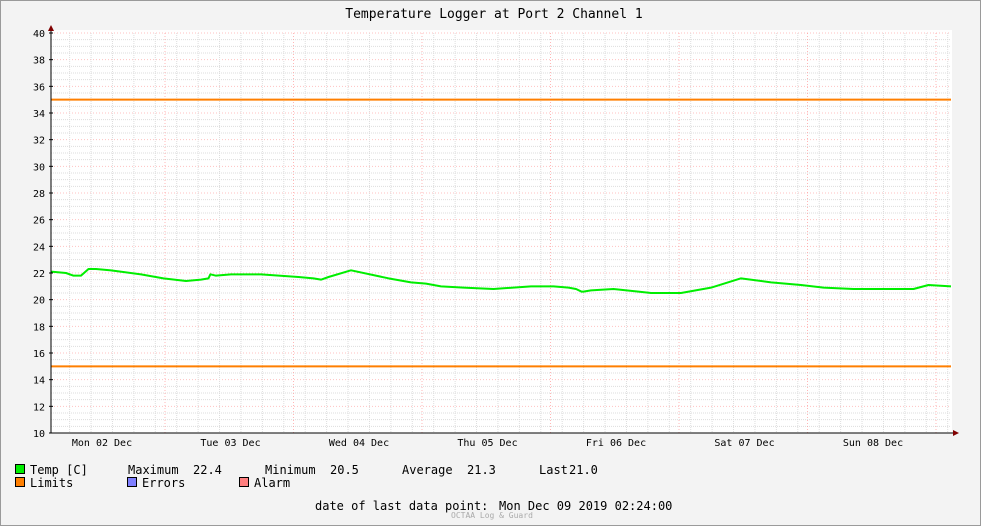 The image size is (981, 526). Describe the element at coordinates (102, 443) in the screenshot. I see `x-tick-label: Mon 02 Dec` at that location.